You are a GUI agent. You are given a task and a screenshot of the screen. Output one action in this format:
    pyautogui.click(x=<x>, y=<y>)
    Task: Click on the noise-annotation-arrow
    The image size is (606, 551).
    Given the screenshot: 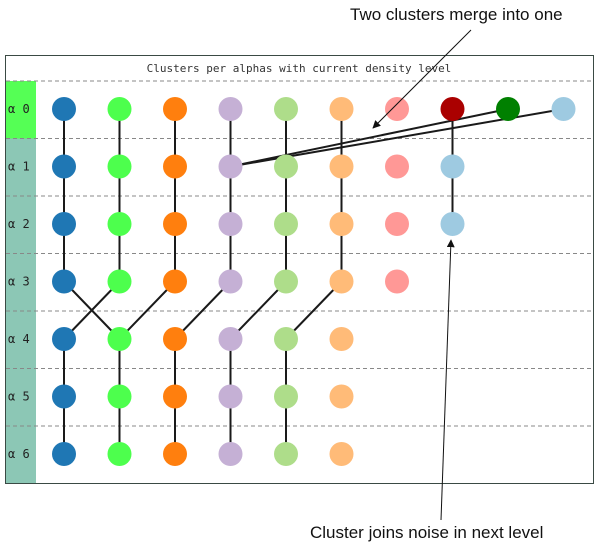 What is the action you would take?
    pyautogui.click(x=447, y=380)
    